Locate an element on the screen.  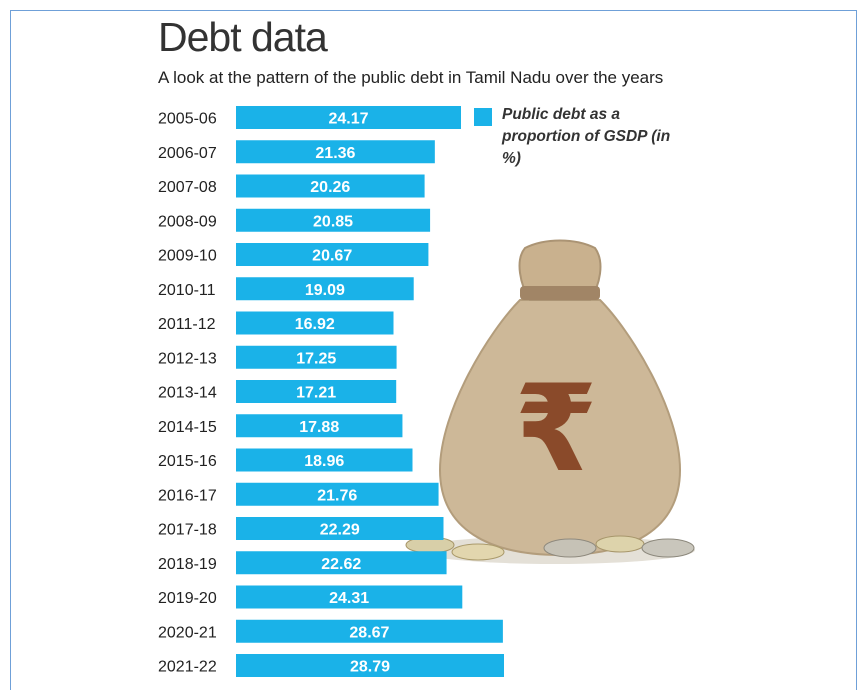
bar-value-label: 20.67 is located at coordinates (332, 256).